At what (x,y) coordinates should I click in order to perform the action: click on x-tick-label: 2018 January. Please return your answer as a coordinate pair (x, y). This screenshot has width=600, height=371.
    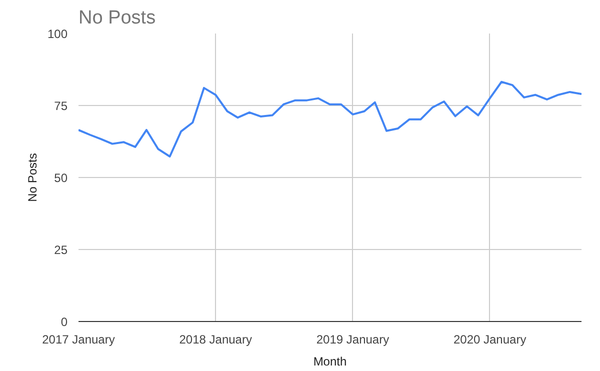
    Looking at the image, I should click on (215, 339).